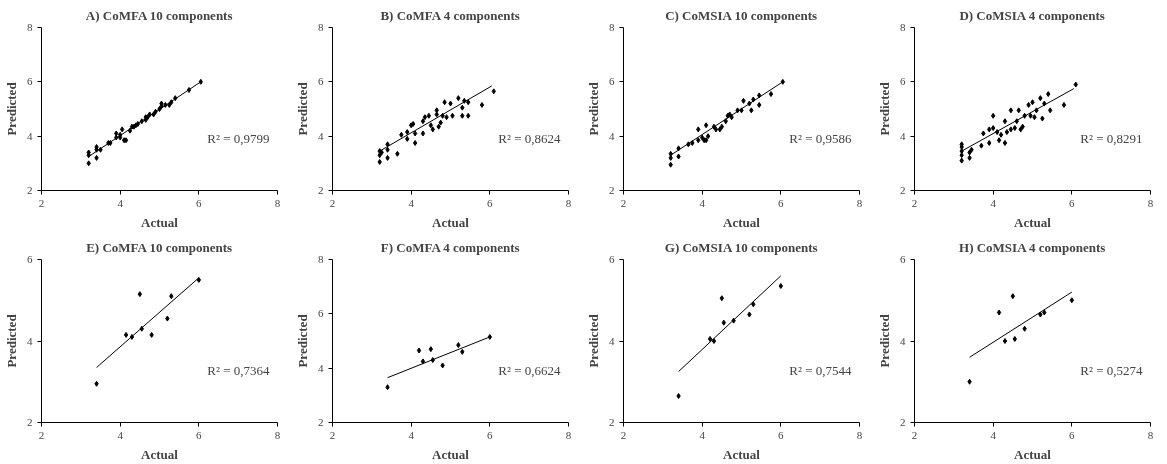 Image resolution: width=1167 pixels, height=464 pixels. I want to click on annotation: R² = 0,7364, so click(238, 371).